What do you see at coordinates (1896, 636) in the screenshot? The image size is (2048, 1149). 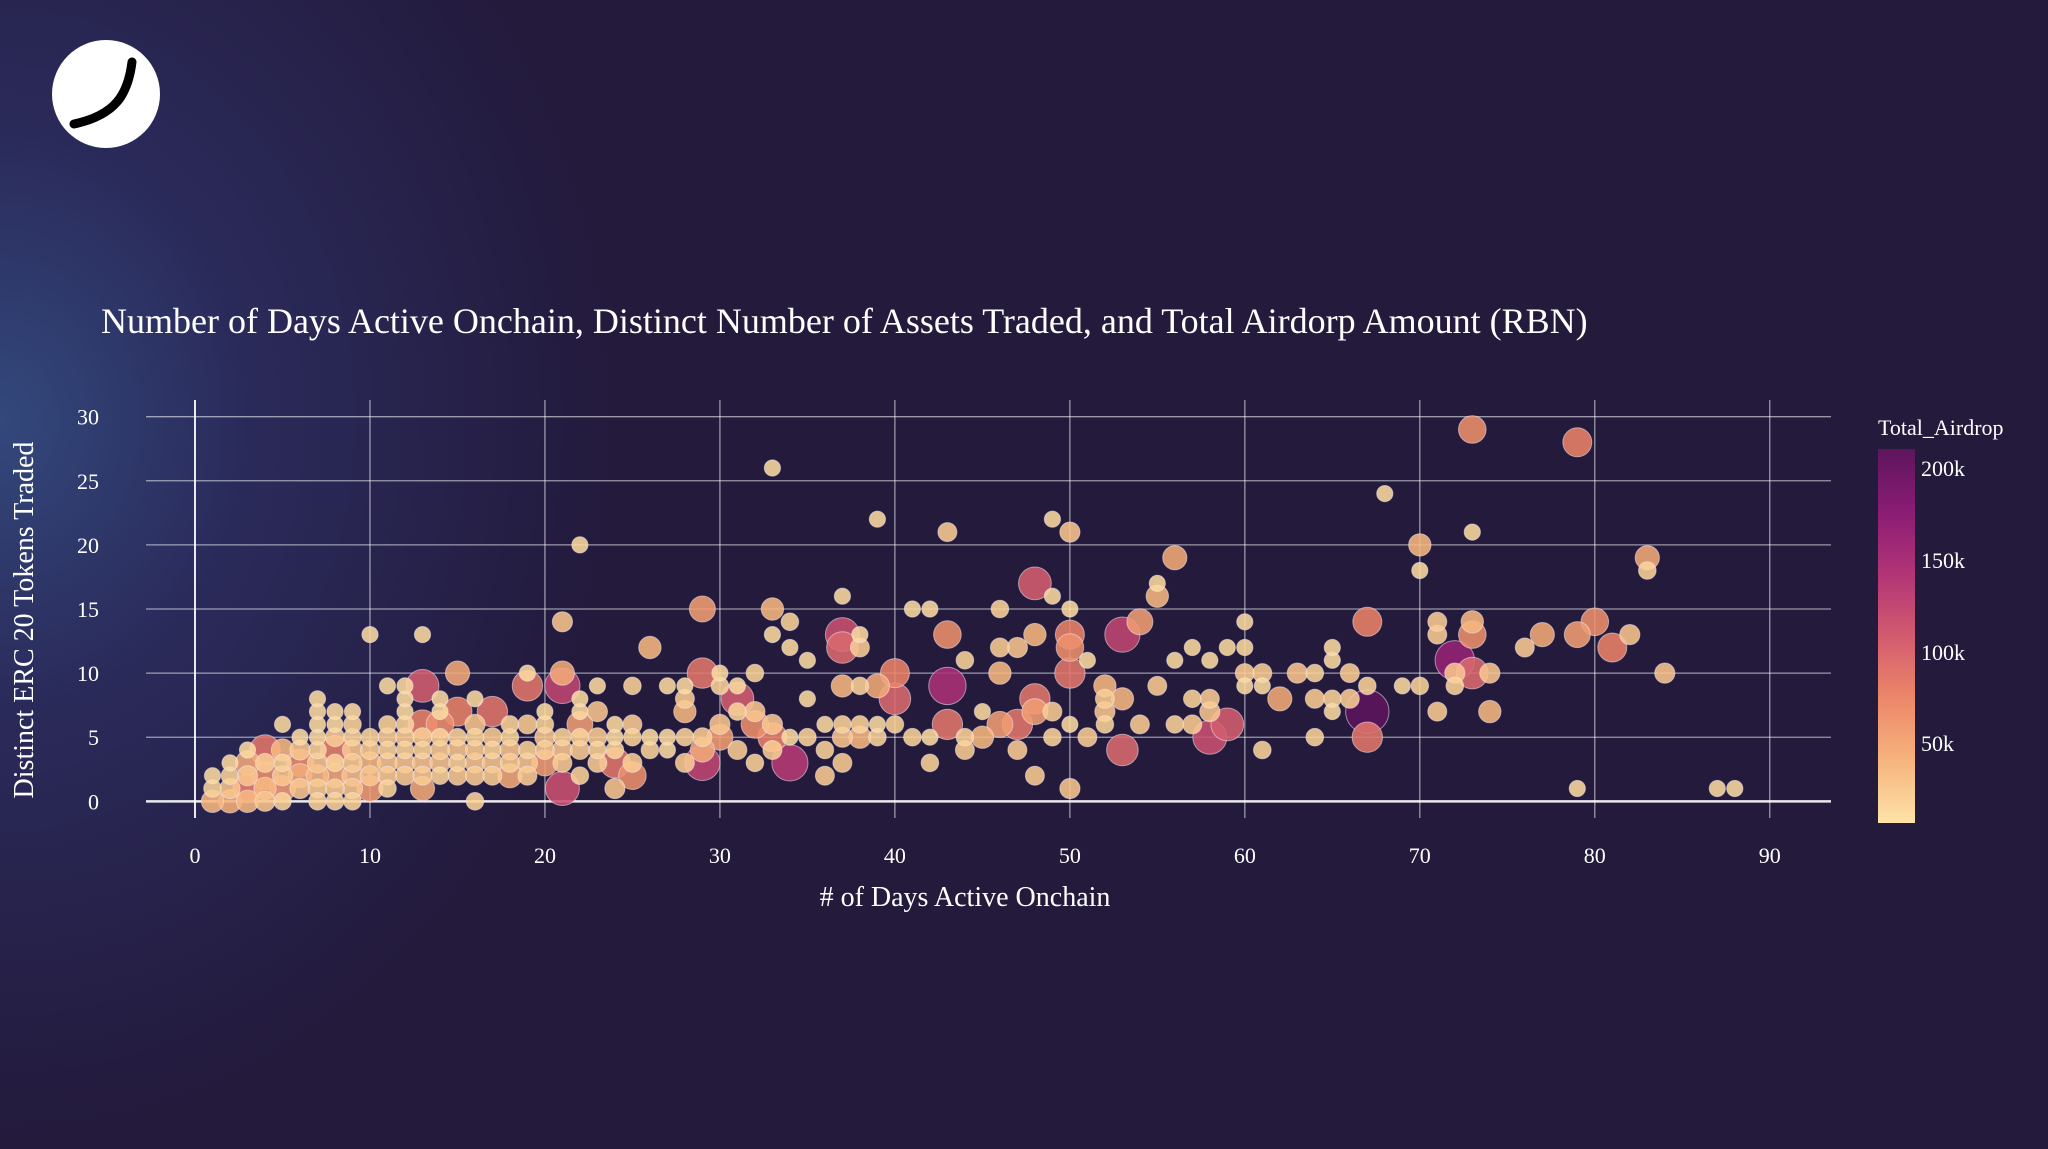 I see `colorbar` at bounding box center [1896, 636].